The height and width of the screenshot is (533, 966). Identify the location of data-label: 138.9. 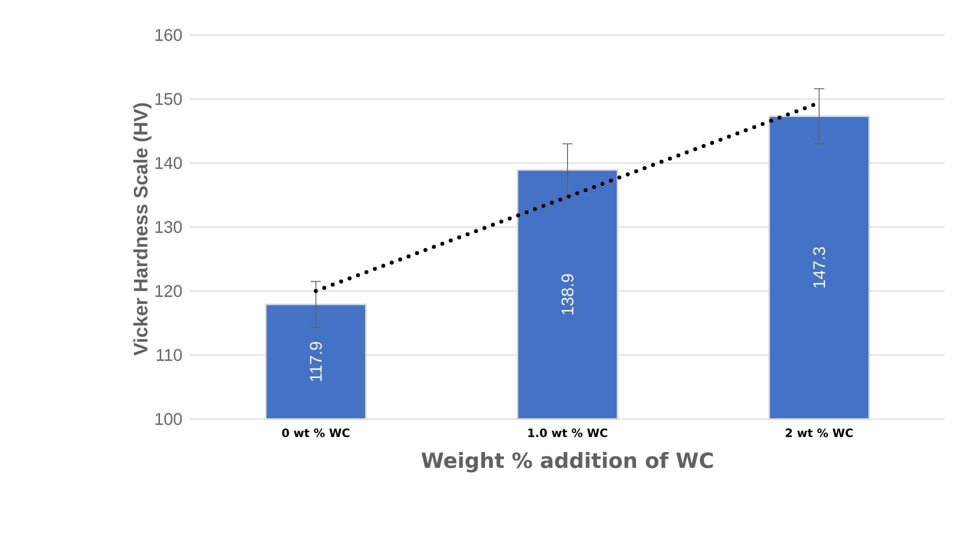
(568, 294).